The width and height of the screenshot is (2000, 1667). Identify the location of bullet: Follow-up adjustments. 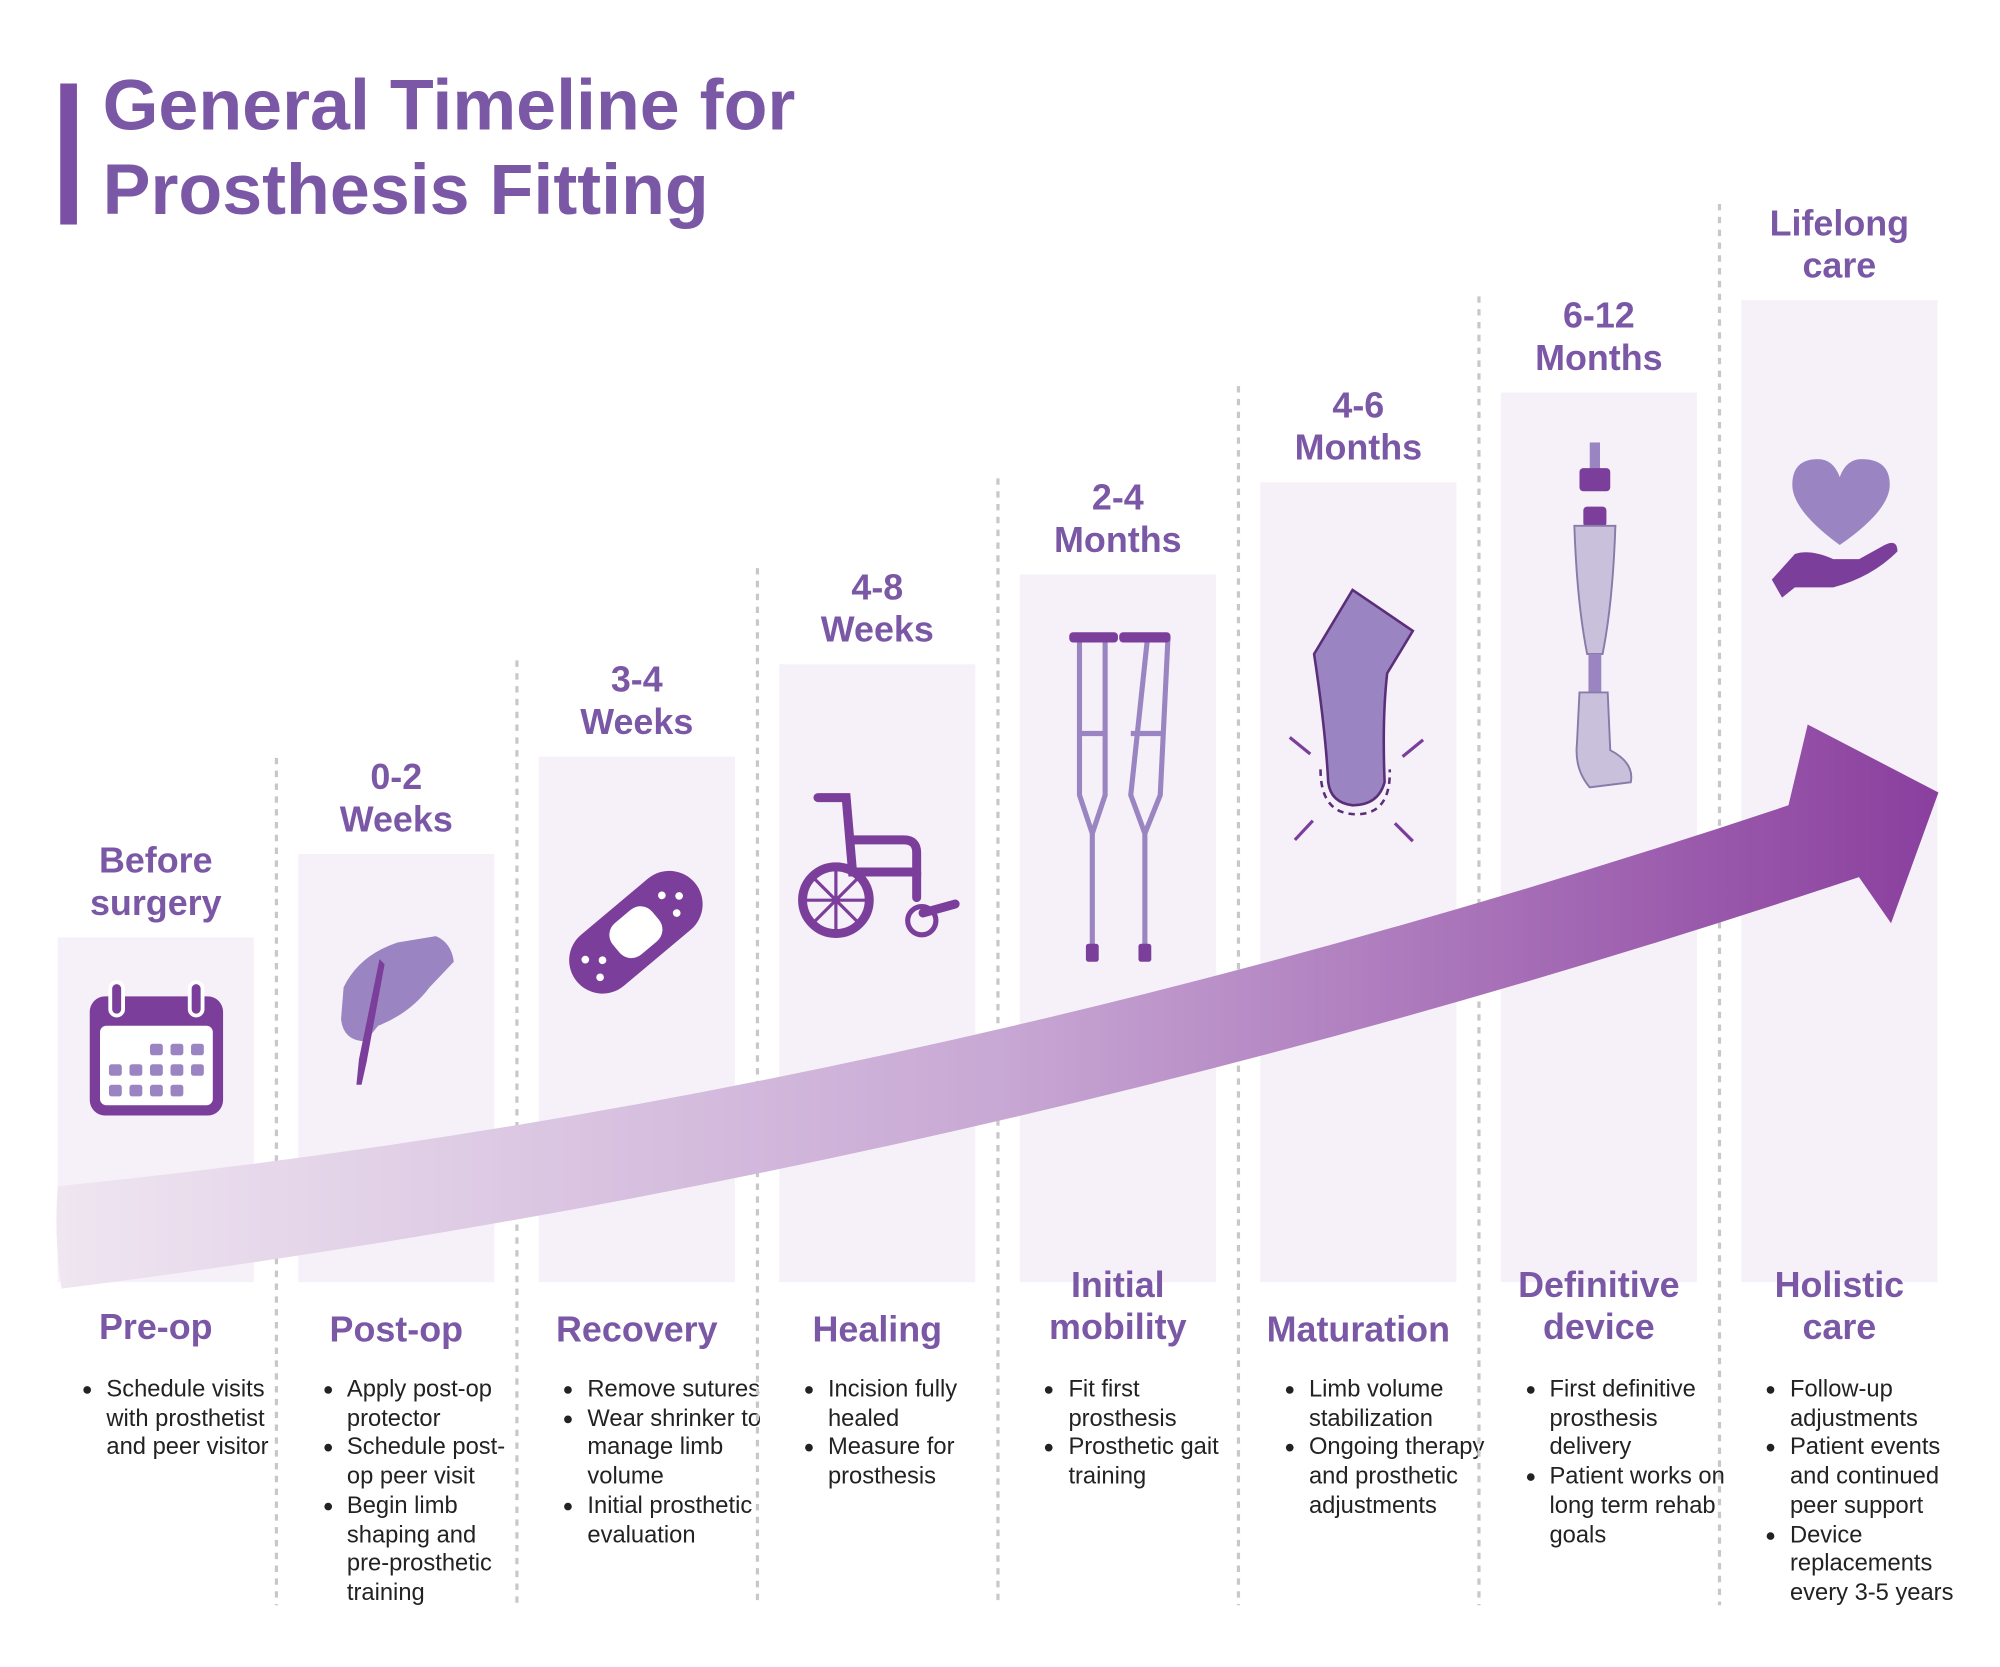
(1878, 1404).